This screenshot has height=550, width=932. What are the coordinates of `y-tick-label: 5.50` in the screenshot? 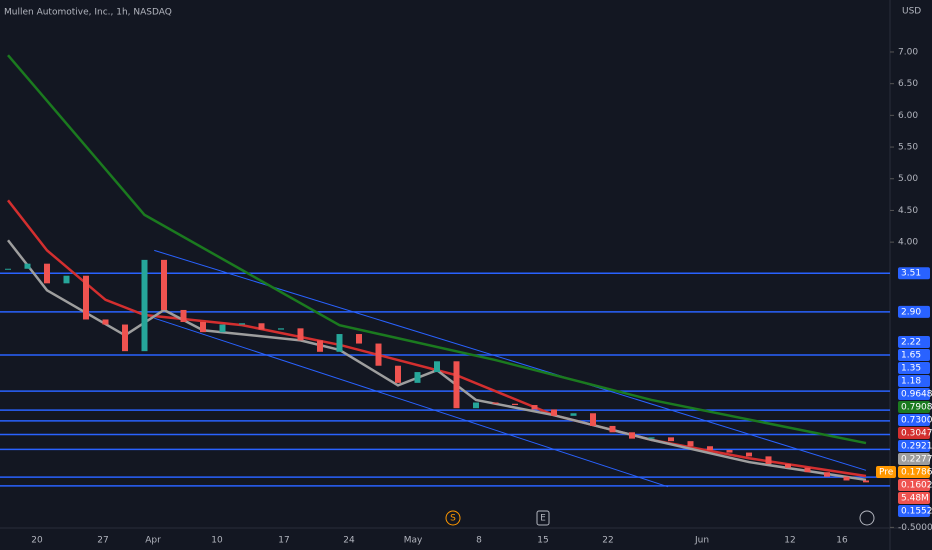 It's located at (908, 148).